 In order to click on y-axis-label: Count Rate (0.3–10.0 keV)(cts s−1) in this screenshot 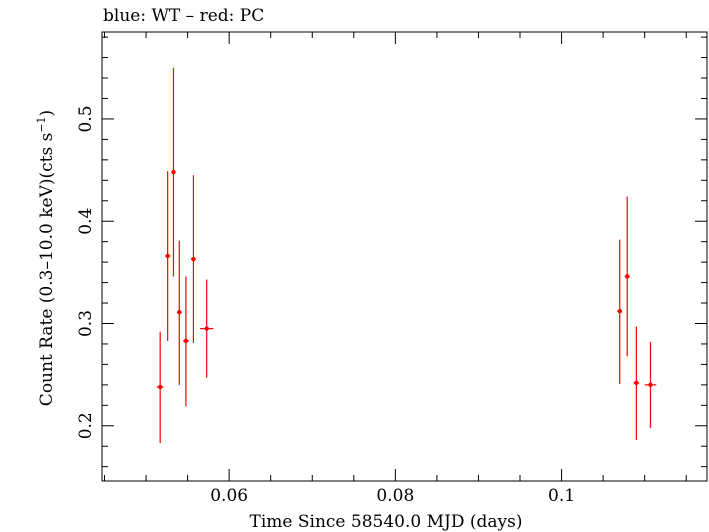, I will do `click(46, 258)`.